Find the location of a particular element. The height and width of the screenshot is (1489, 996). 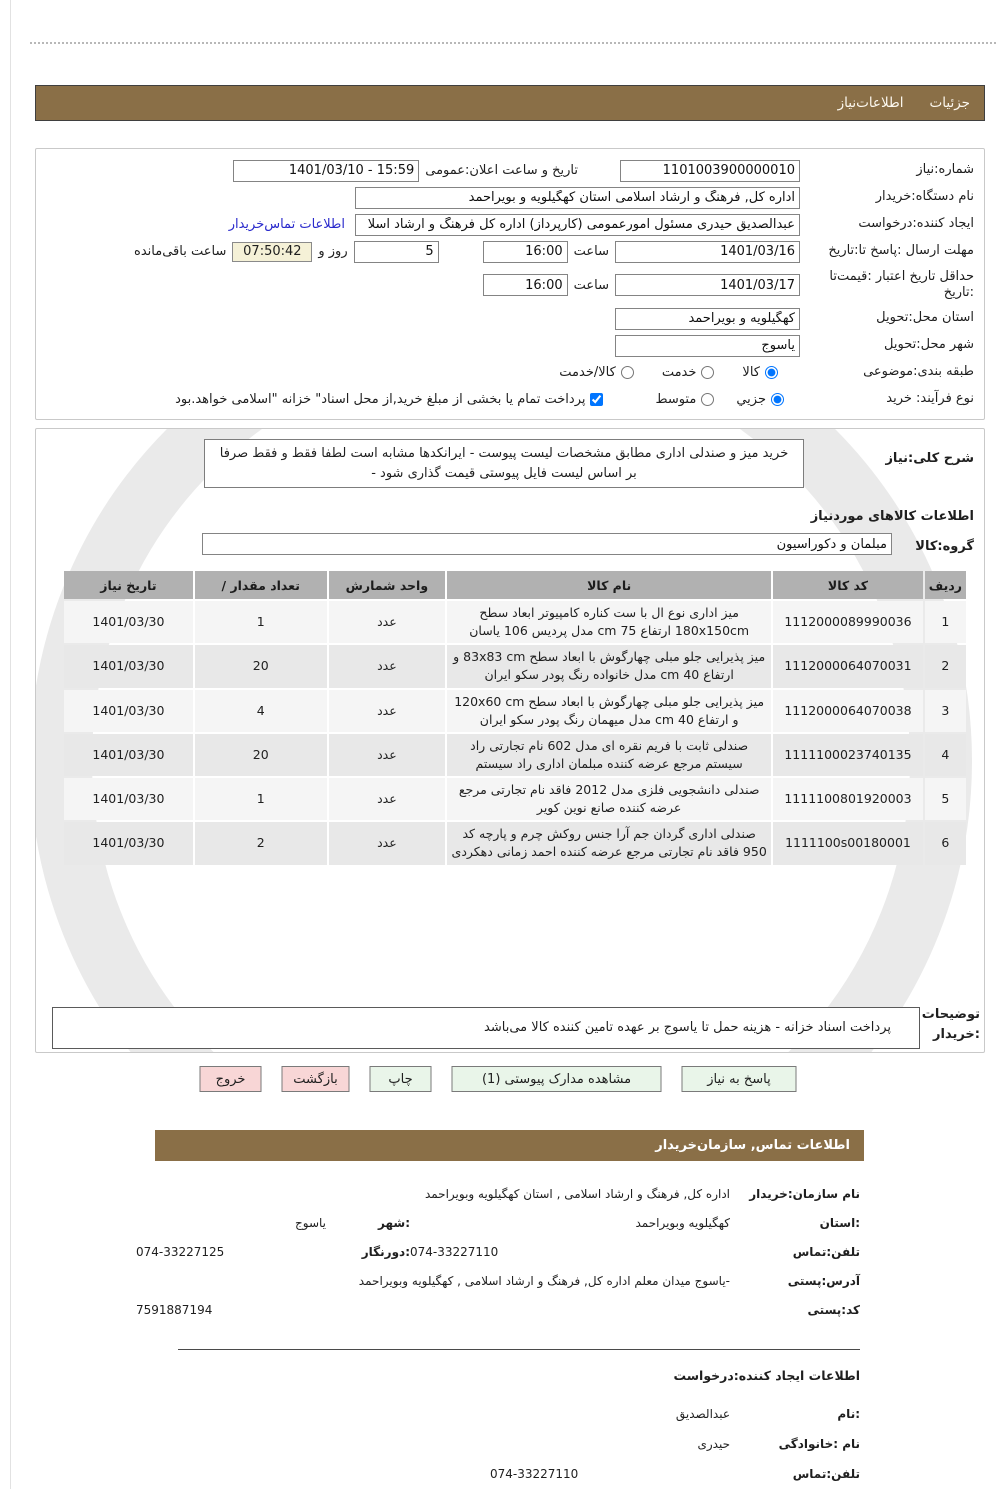

exit-button: خروج is located at coordinates (230, 1079).